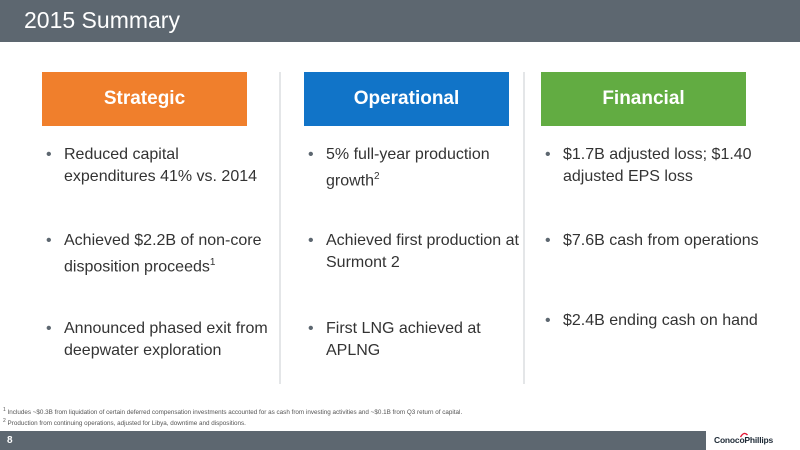 The image size is (800, 450). Describe the element at coordinates (406, 99) in the screenshot. I see `operational-header: Operational` at that location.